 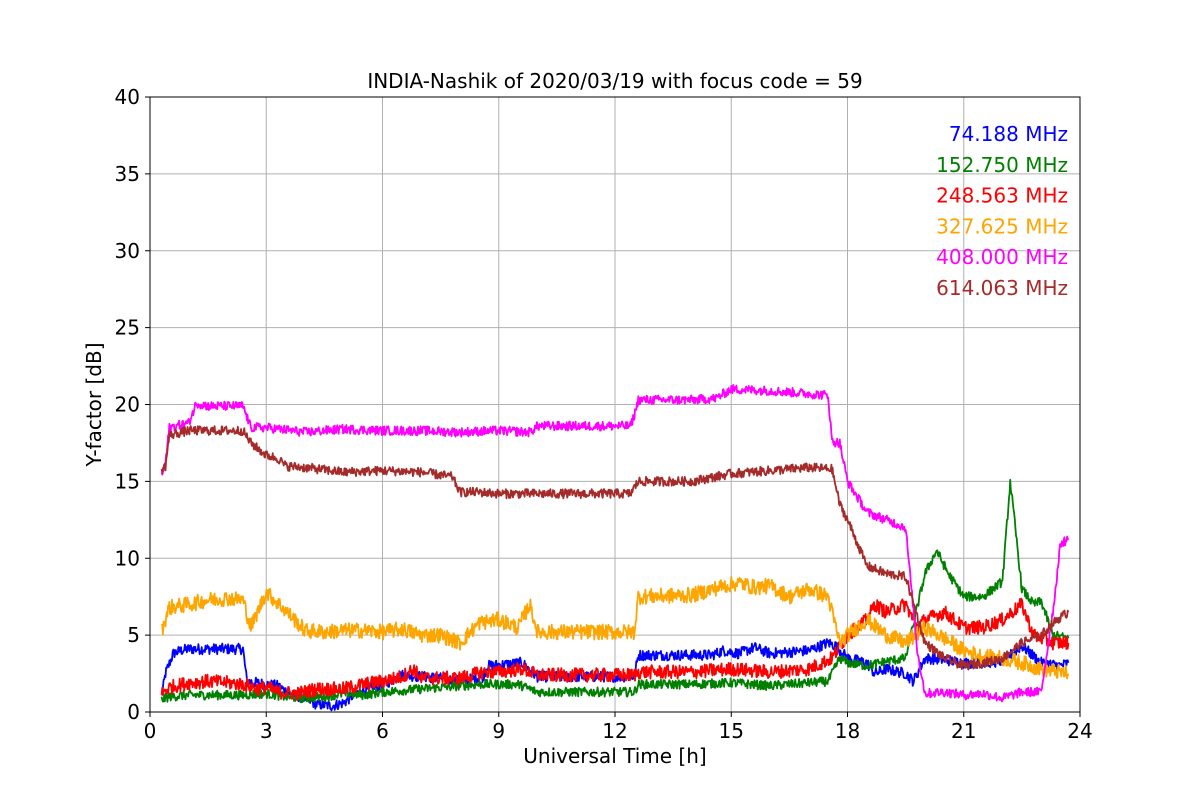 What do you see at coordinates (127, 405) in the screenshot?
I see `y-tick-label: 20` at bounding box center [127, 405].